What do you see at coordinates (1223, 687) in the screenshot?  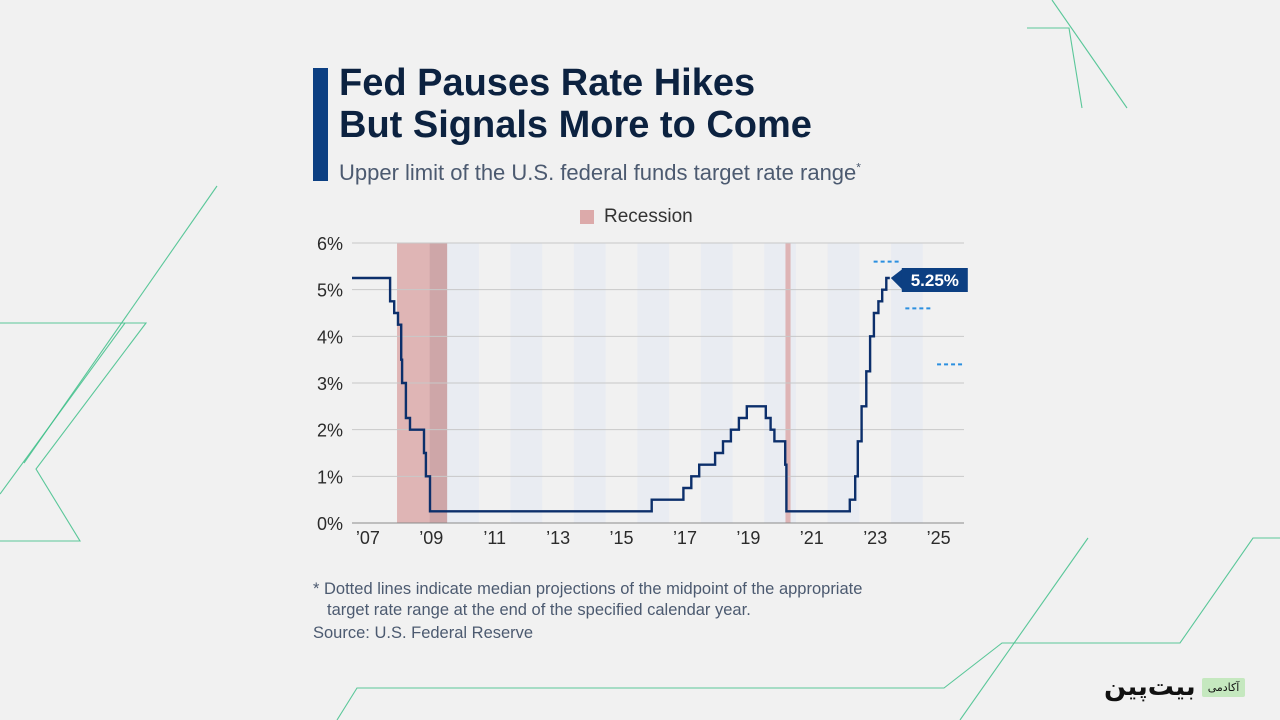 I see `logo-tag: آکادمی` at bounding box center [1223, 687].